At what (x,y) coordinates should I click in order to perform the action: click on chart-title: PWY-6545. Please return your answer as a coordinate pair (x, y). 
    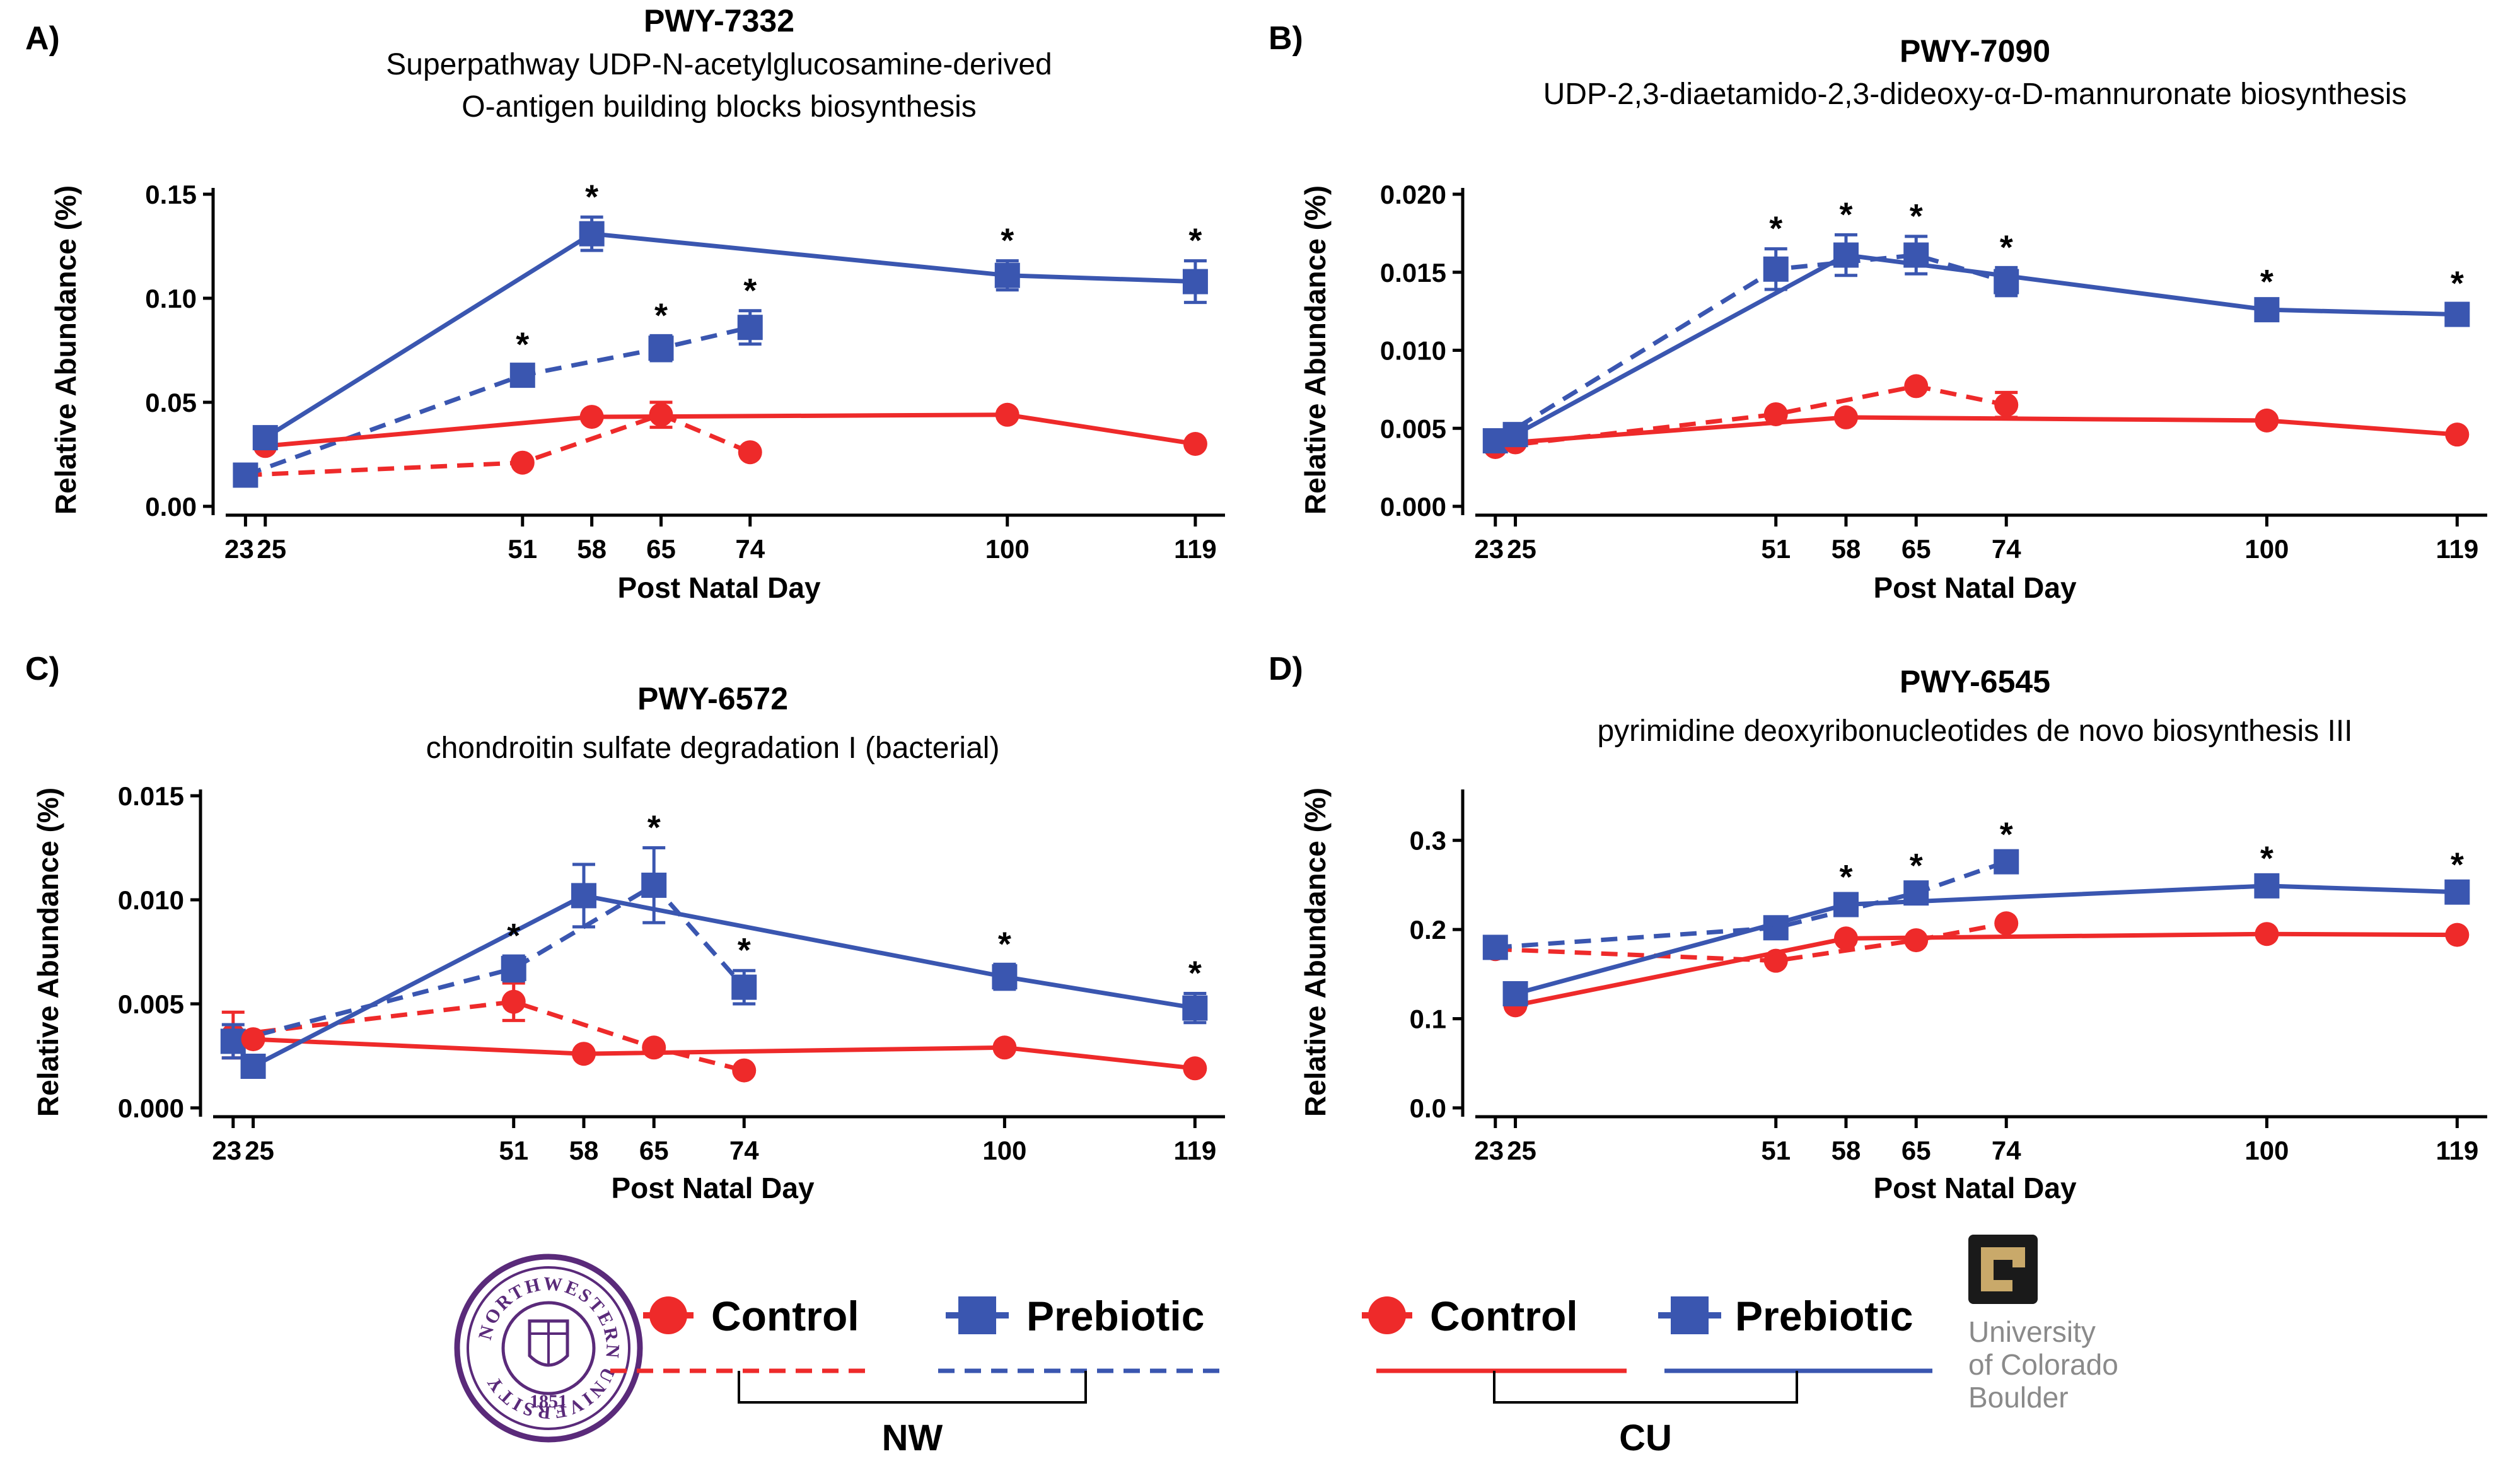
    Looking at the image, I should click on (1975, 681).